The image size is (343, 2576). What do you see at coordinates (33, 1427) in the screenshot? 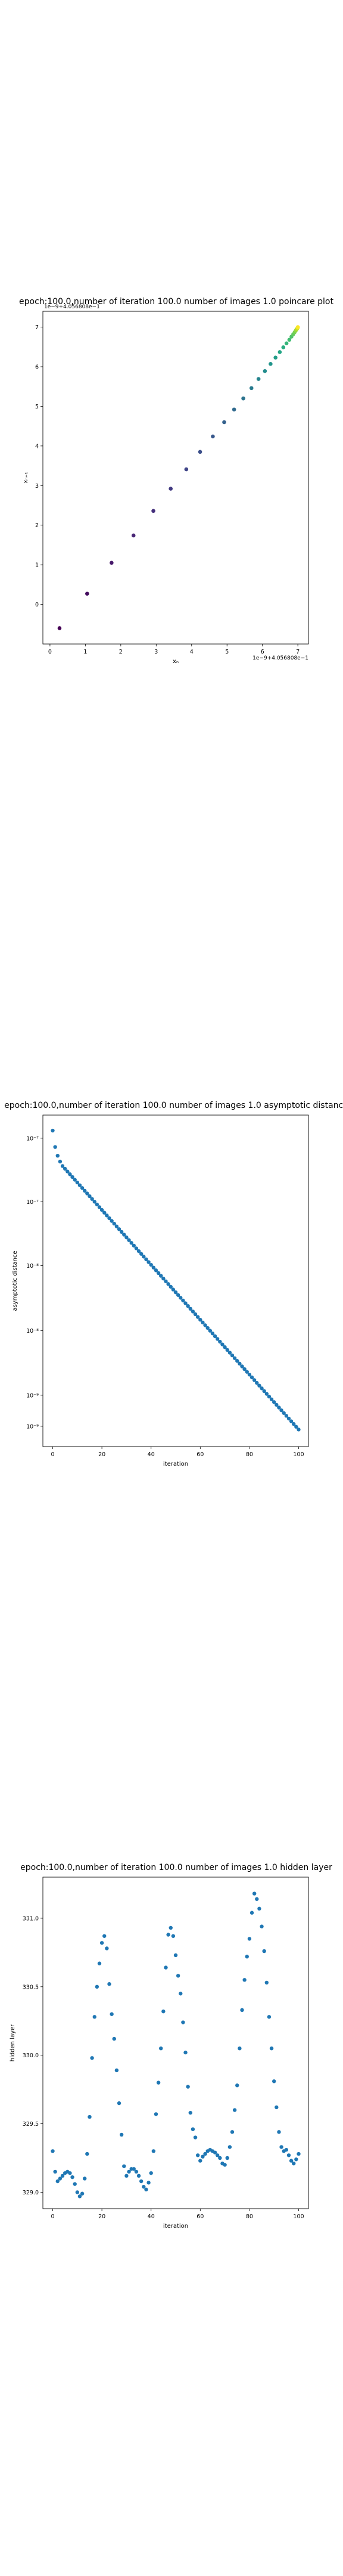
I see `y-tick-label: 10⁻⁹` at bounding box center [33, 1427].